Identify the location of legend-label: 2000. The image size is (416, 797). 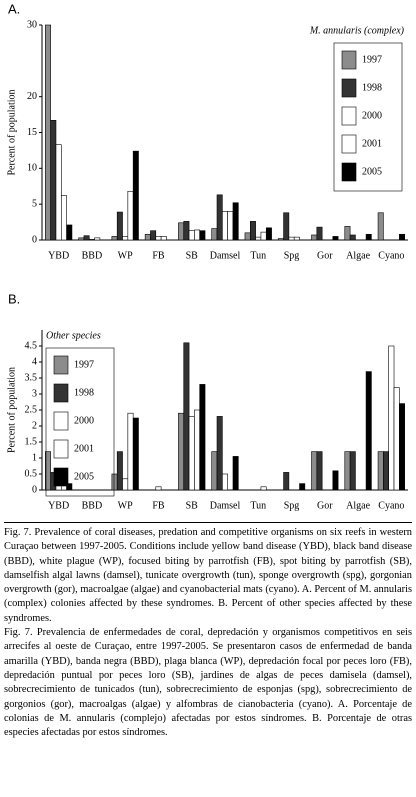
(84, 420).